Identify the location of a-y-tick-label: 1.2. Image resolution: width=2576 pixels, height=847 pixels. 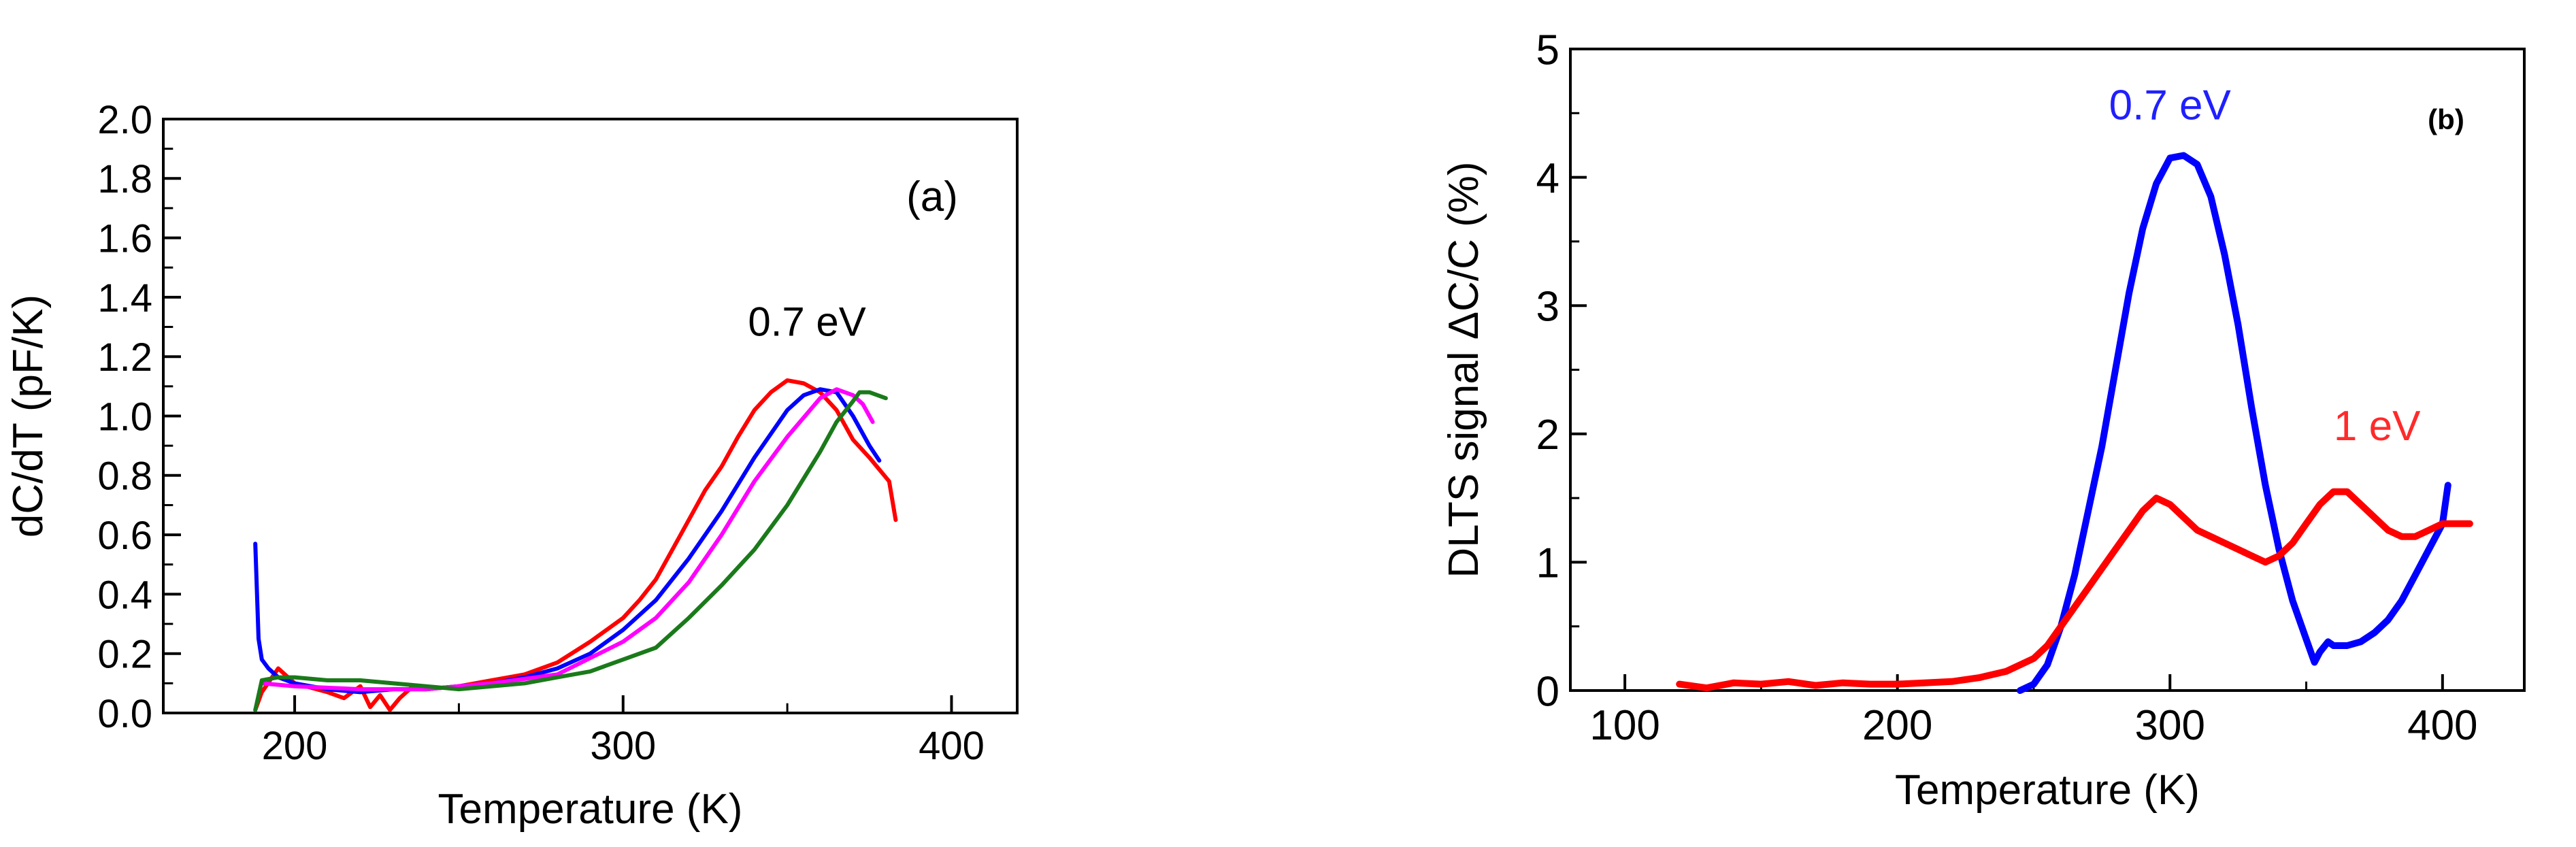
(125, 357).